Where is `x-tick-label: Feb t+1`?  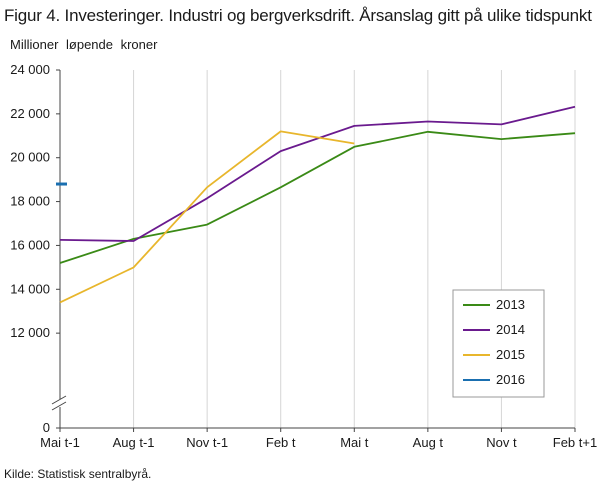 x-tick-label: Feb t+1 is located at coordinates (575, 442).